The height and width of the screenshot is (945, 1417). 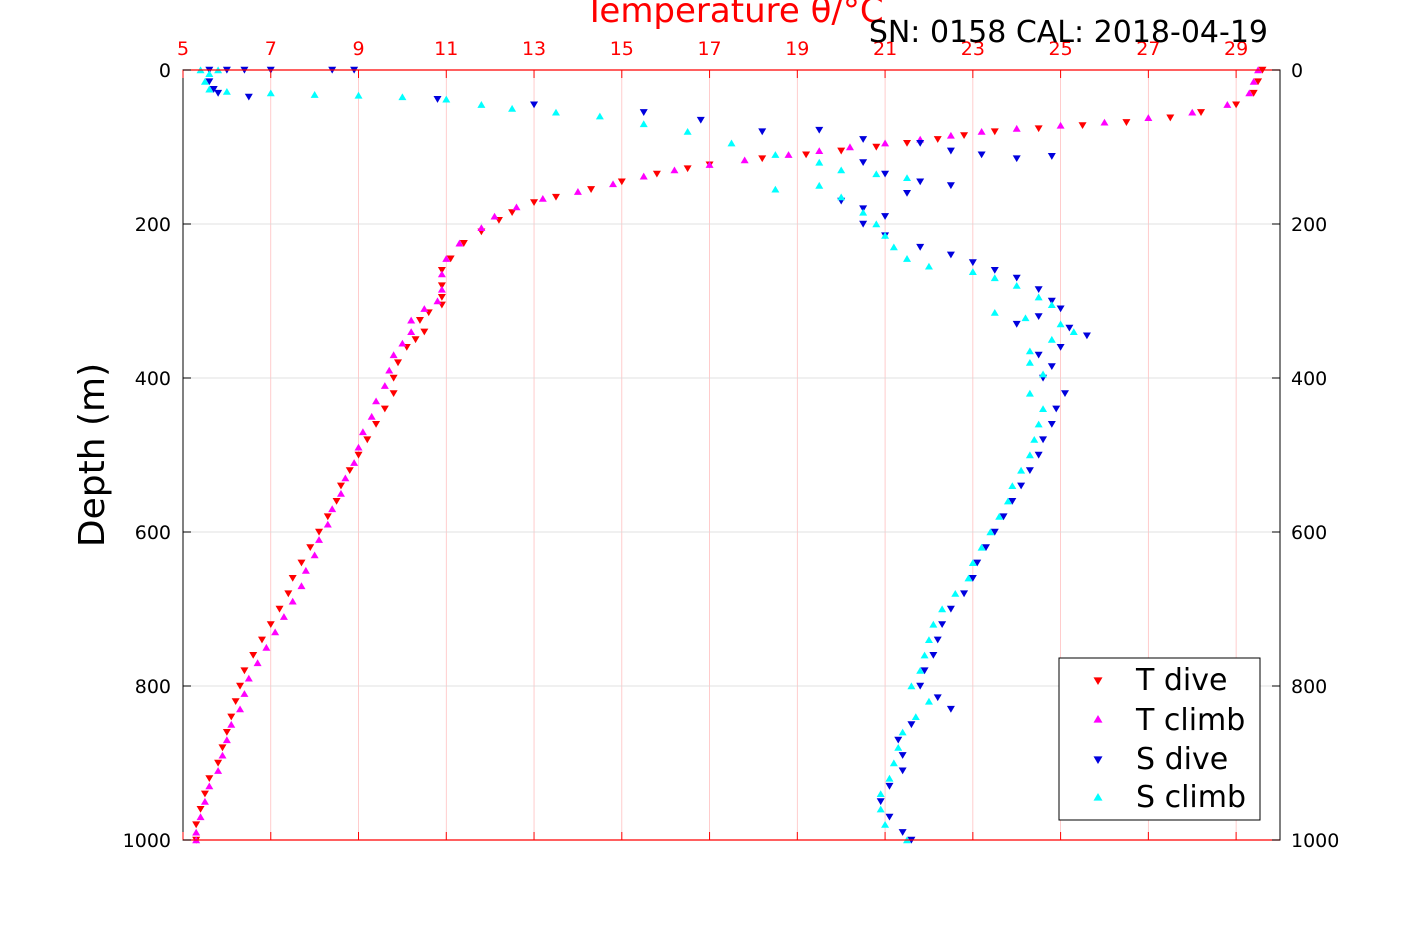 What do you see at coordinates (153, 225) in the screenshot?
I see `y-tick-label-left: 200` at bounding box center [153, 225].